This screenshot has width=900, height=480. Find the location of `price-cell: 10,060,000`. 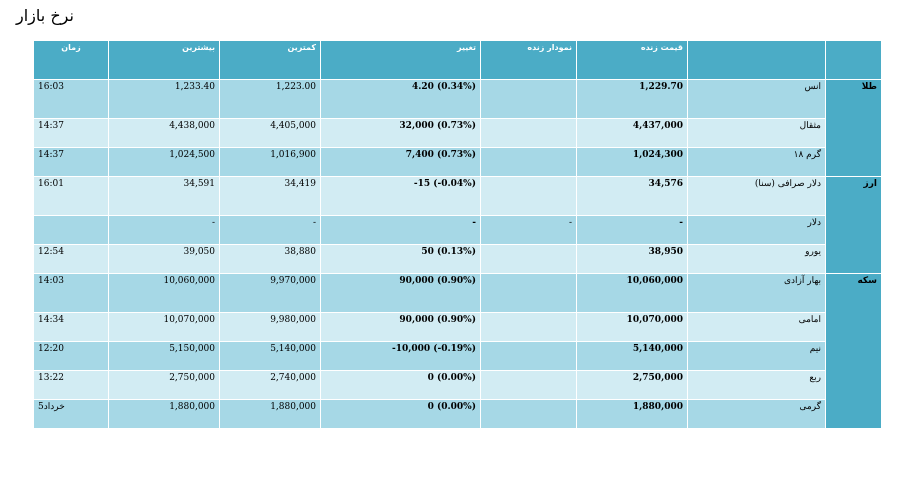

price-cell: 10,060,000 is located at coordinates (632, 293).